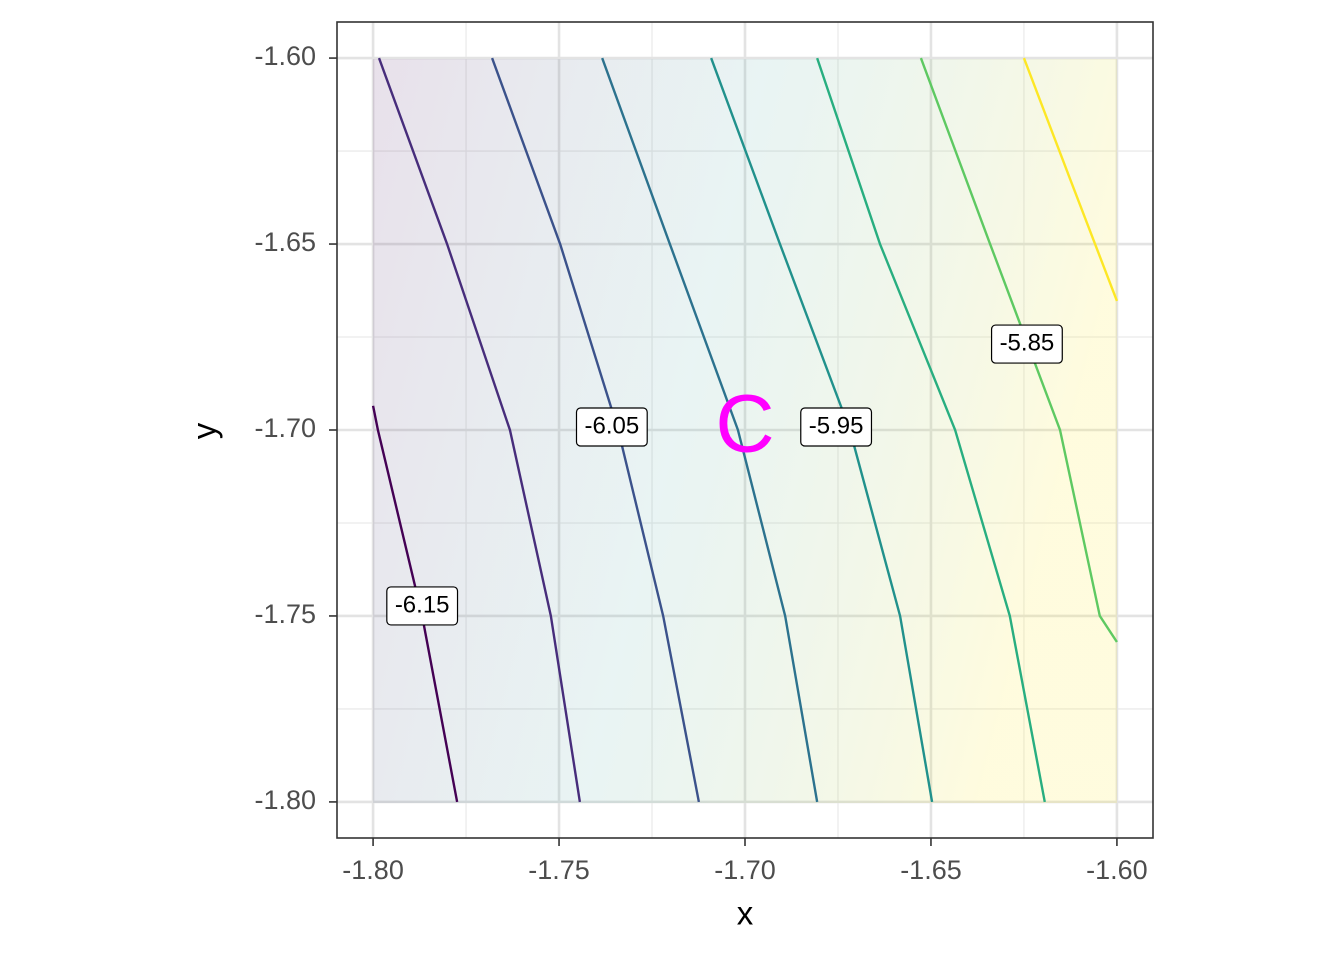 Image resolution: width=1344 pixels, height=960 pixels. I want to click on x-tick-label: -1.65, so click(931, 870).